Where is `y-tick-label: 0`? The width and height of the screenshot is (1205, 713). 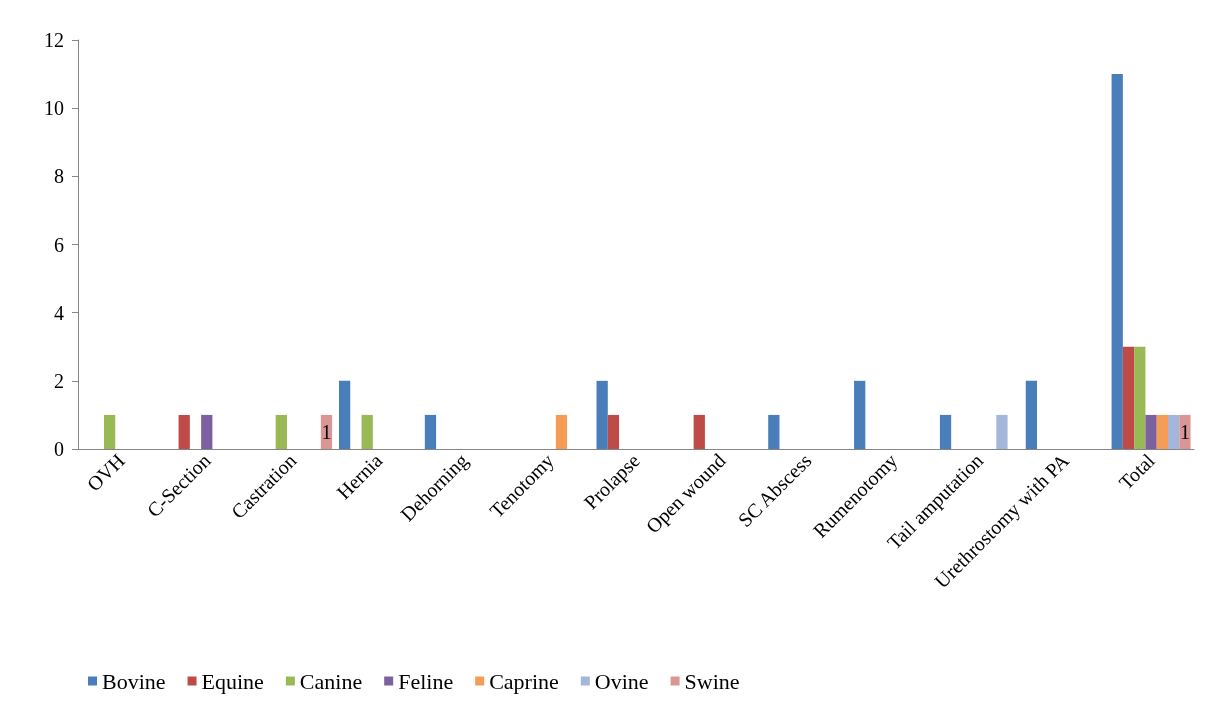
y-tick-label: 0 is located at coordinates (59, 449).